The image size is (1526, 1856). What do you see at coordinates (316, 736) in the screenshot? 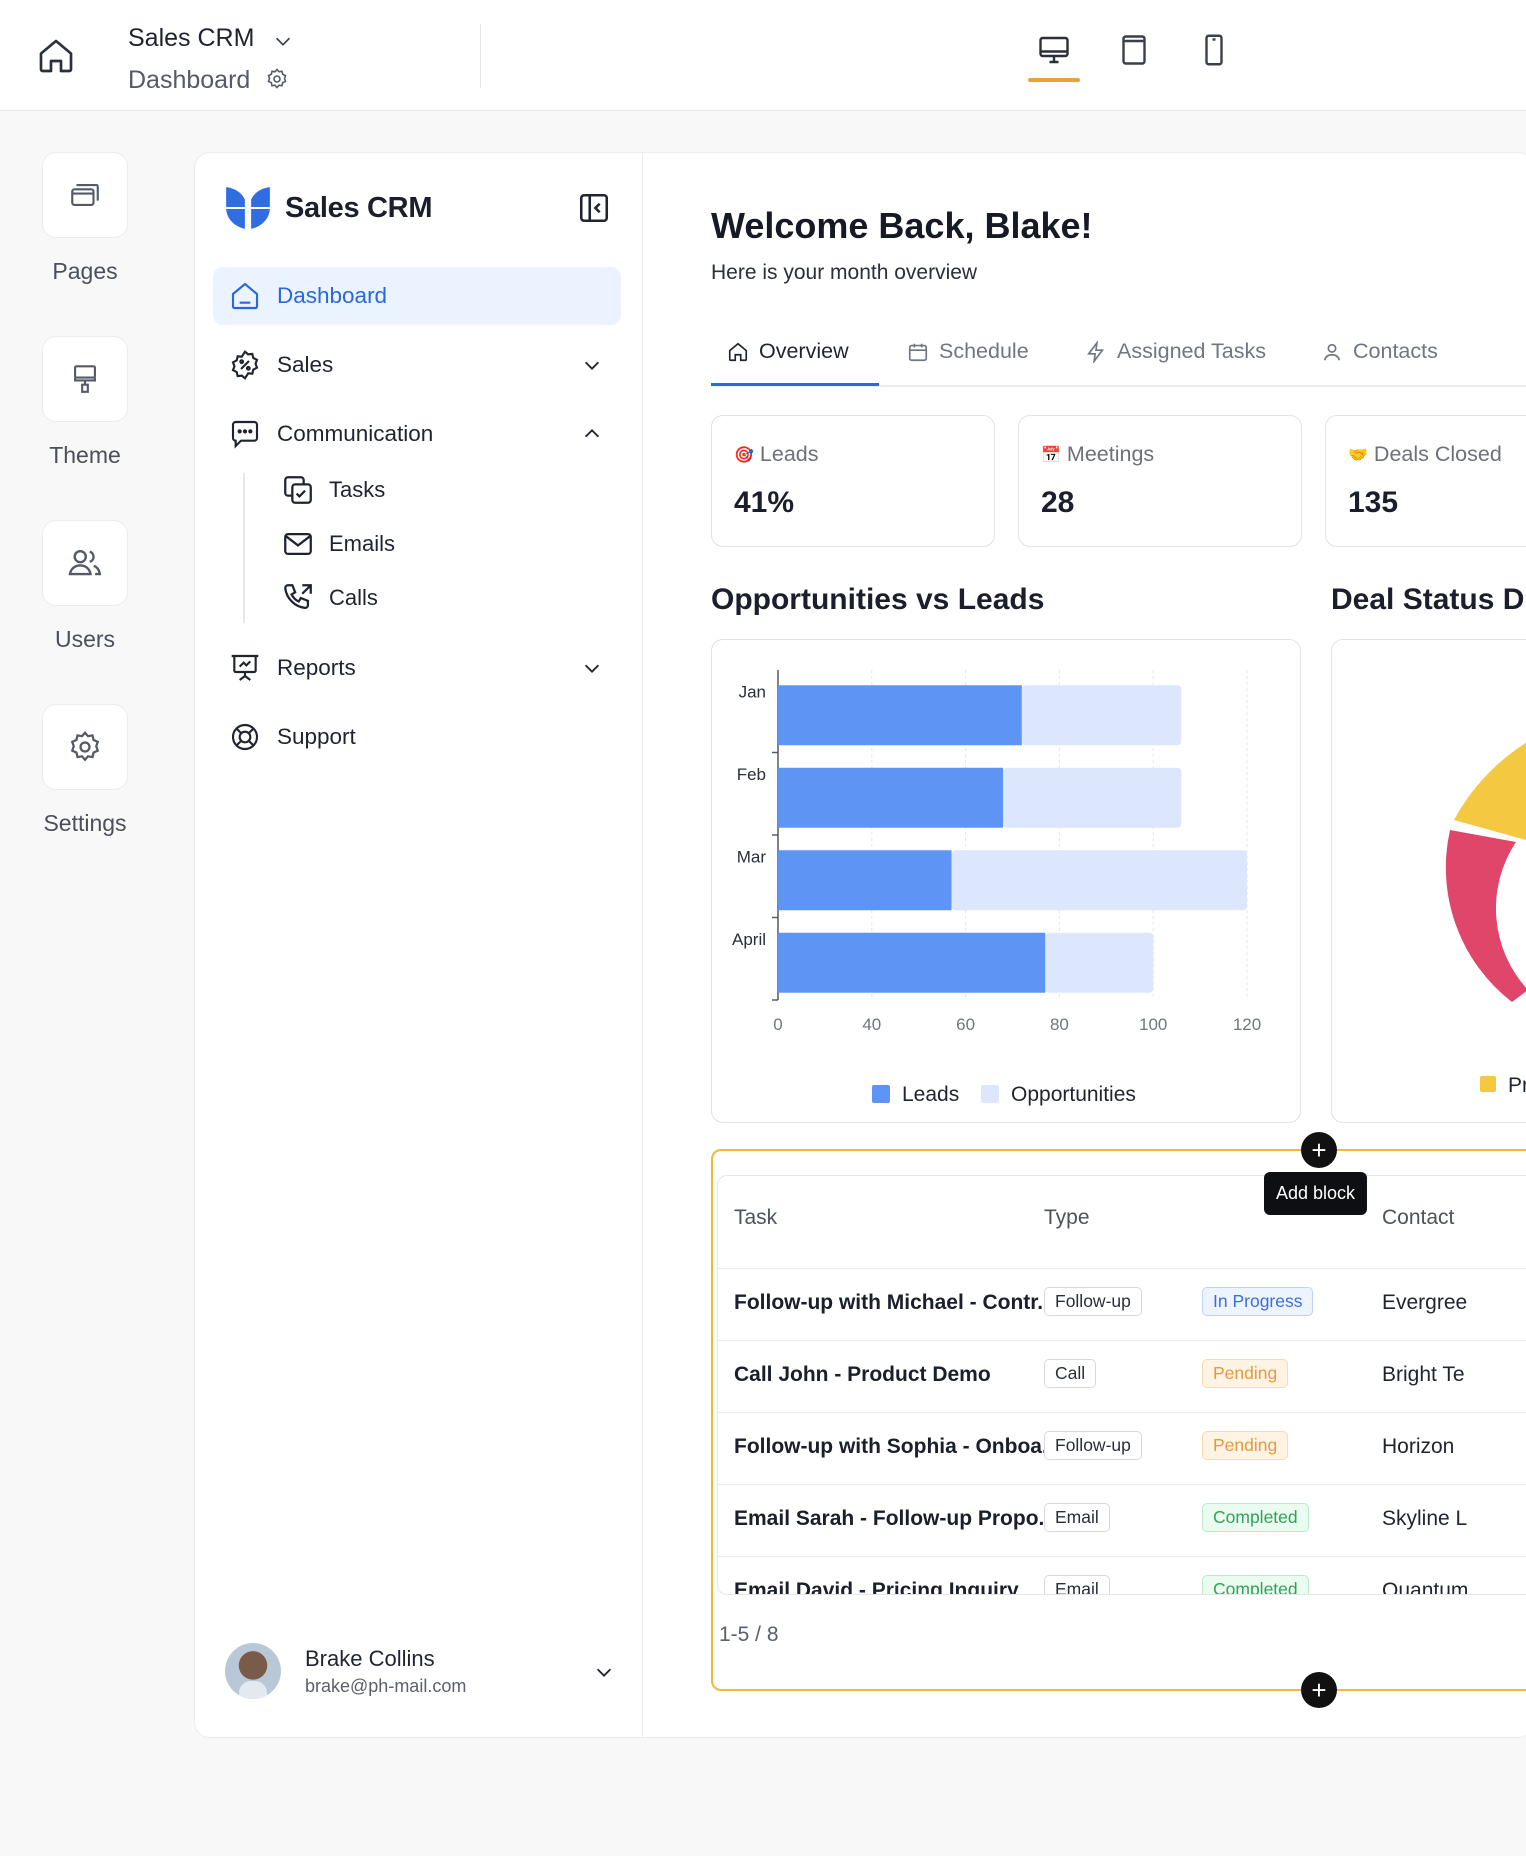
I see `sidebar-item-label: Support` at bounding box center [316, 736].